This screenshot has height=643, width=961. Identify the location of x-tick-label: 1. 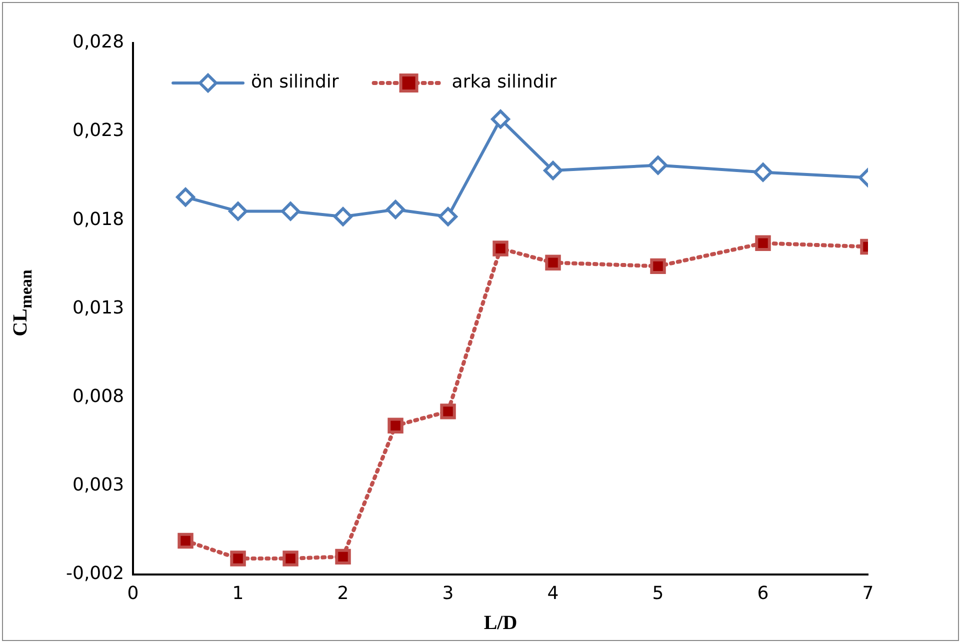
(238, 593).